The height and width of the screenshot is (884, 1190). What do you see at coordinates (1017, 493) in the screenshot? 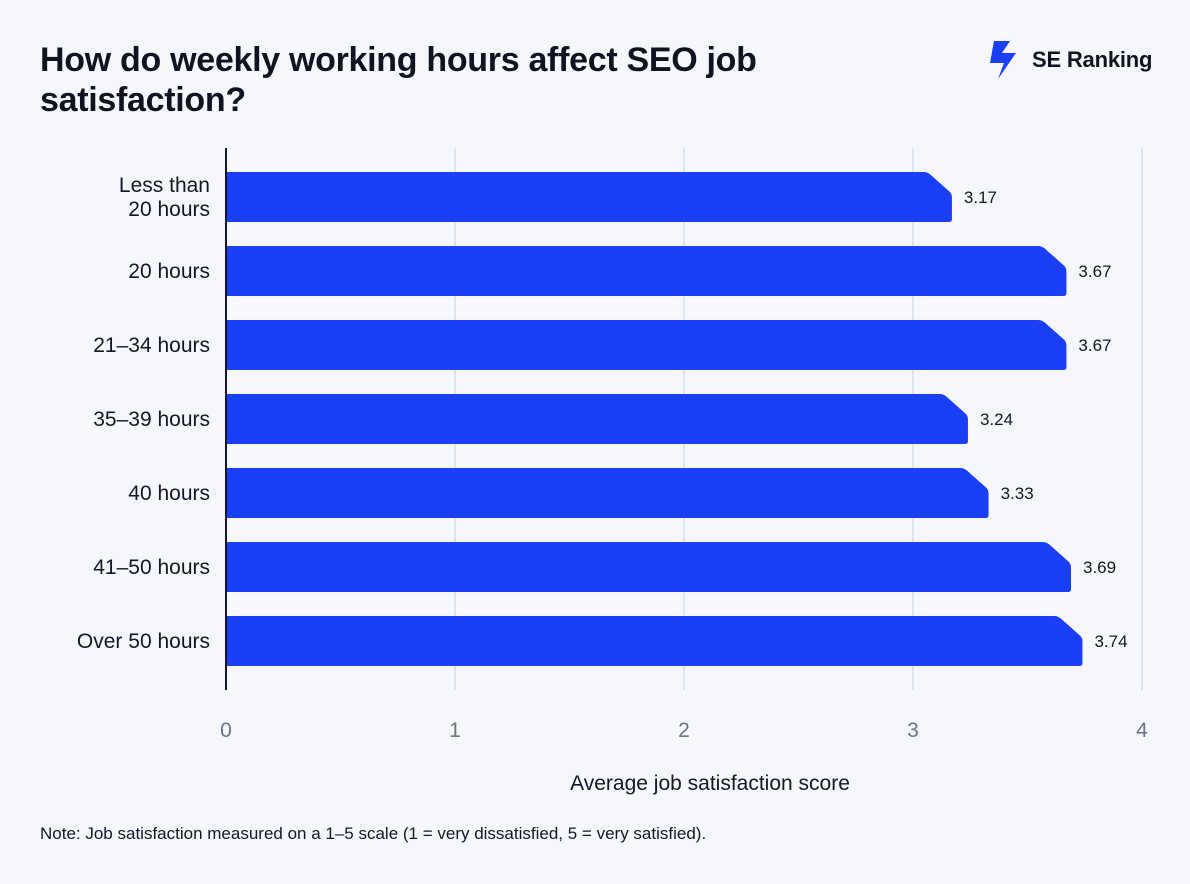
I see `data-label: 3.33` at bounding box center [1017, 493].